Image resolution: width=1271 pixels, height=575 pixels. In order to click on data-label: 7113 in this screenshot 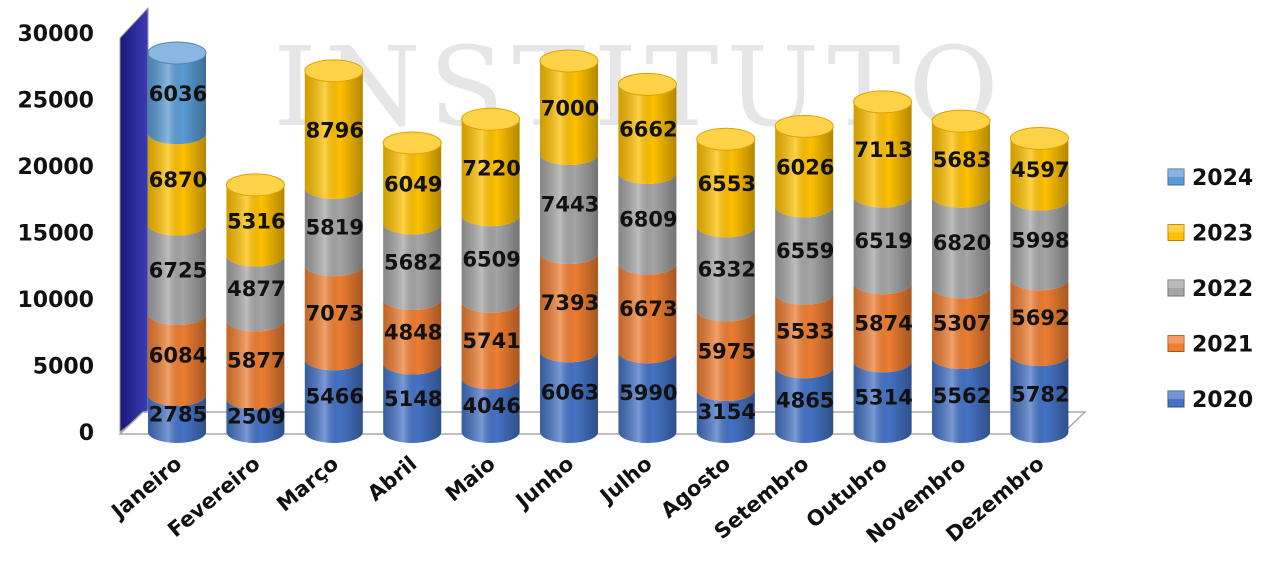, I will do `click(883, 150)`.